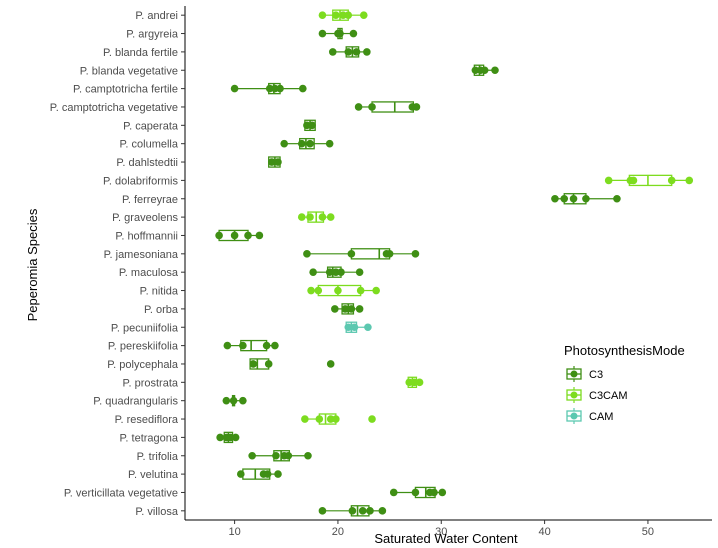 The image size is (718, 548). What do you see at coordinates (544, 532) in the screenshot?
I see `x-tick-label: 40` at bounding box center [544, 532].